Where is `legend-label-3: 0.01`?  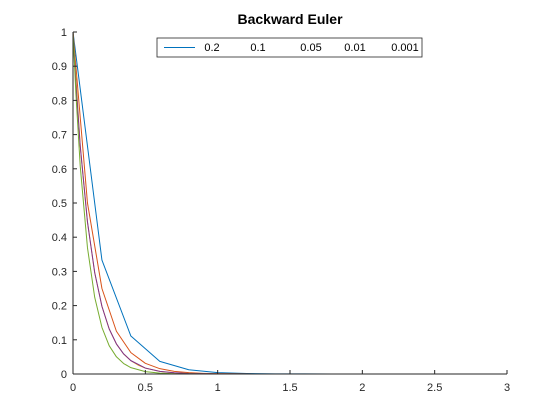 legend-label-3: 0.01 is located at coordinates (354, 48).